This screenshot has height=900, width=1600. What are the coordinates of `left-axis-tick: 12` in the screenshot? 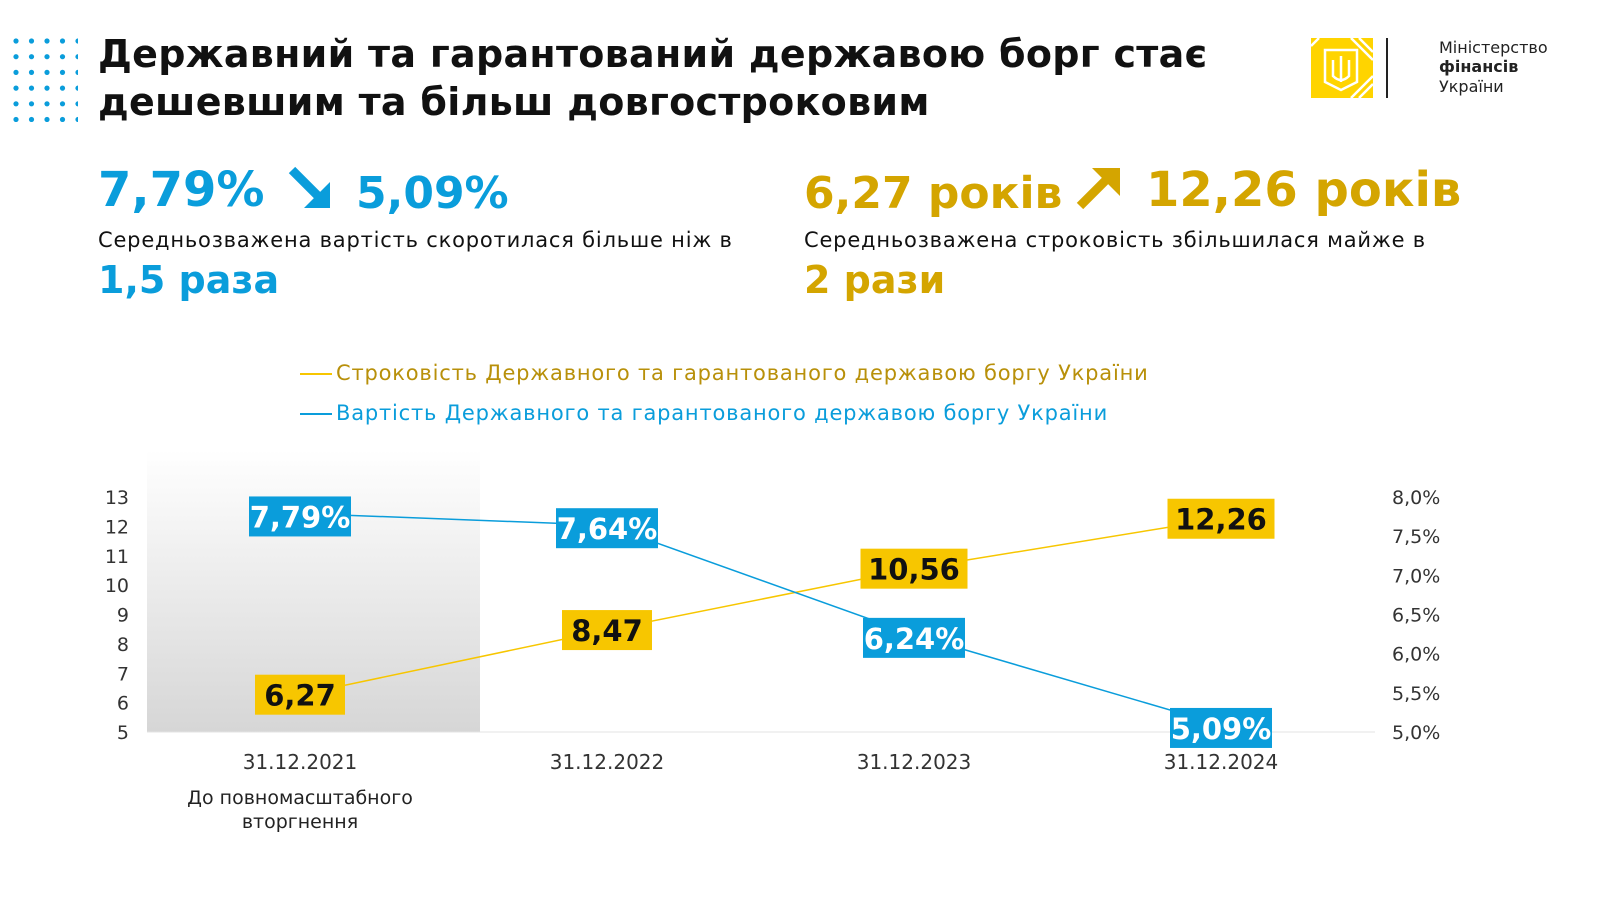 It's located at (117, 527).